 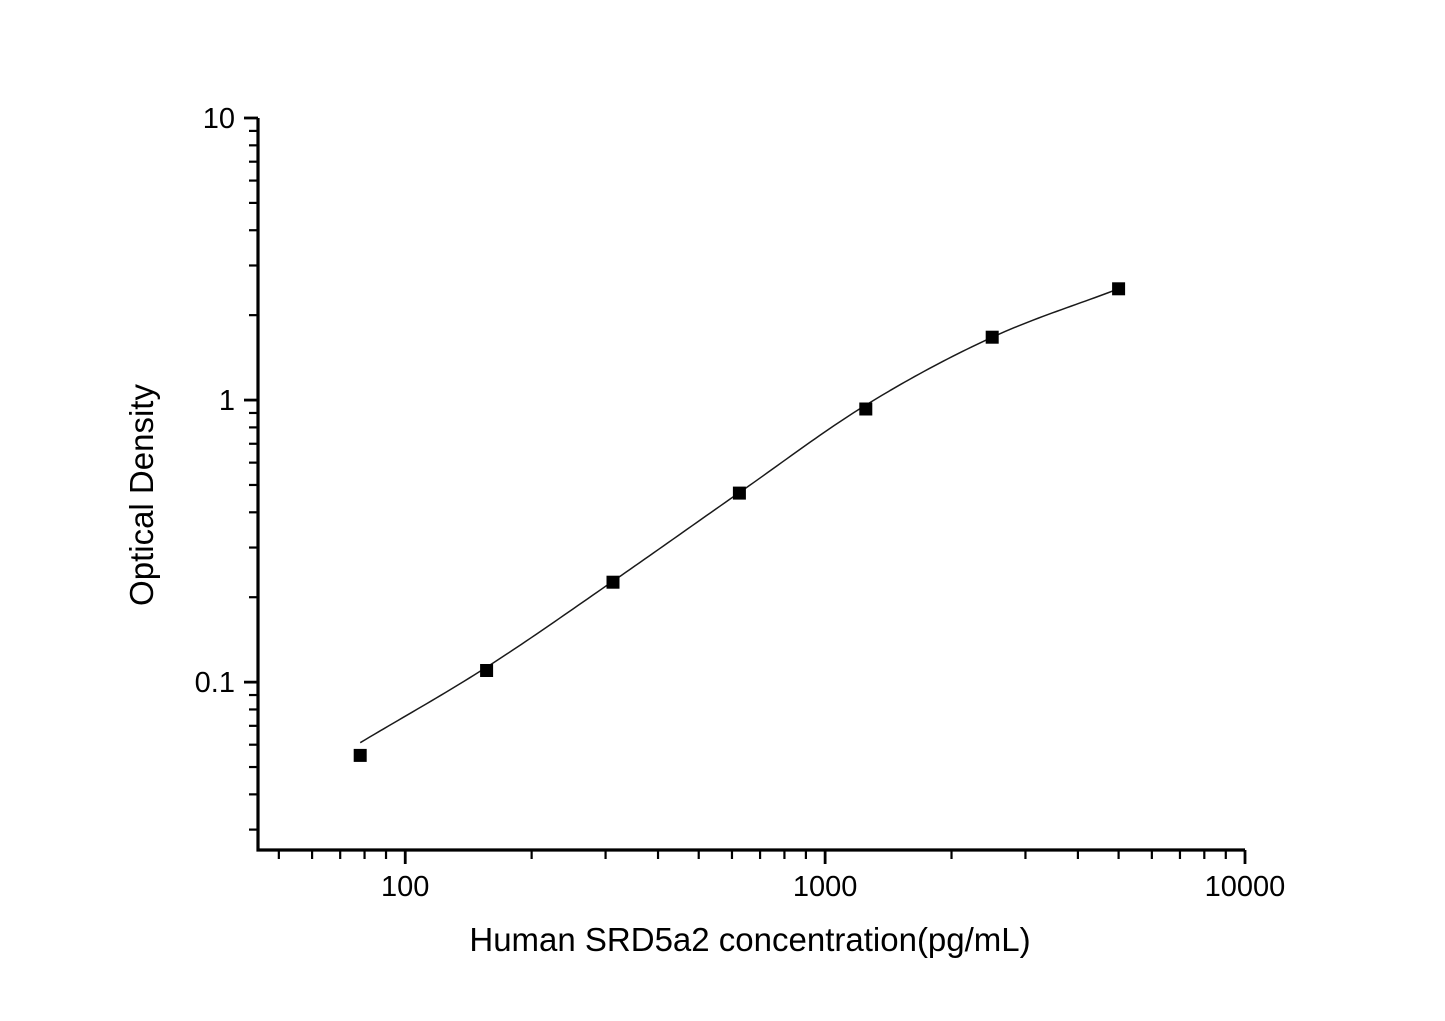 I want to click on x-tick-label: 10000, so click(x=1245, y=887).